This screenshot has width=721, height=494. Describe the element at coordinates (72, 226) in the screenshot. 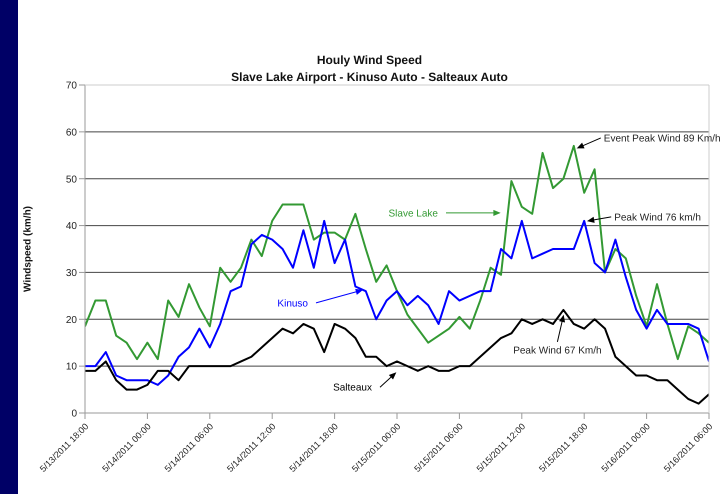

I see `y-tick-label: 40` at that location.